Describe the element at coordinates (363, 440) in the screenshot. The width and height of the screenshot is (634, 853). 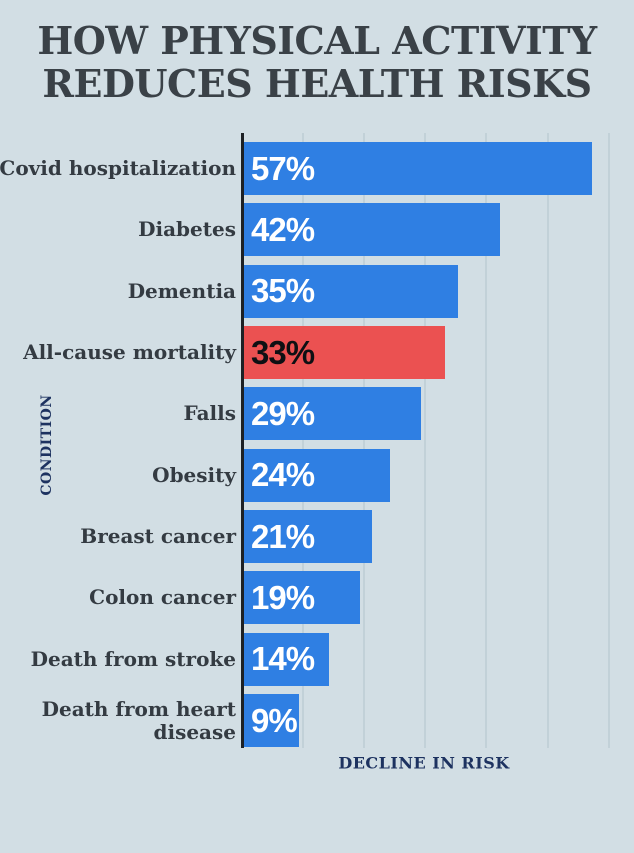
I see `gridline-20pct` at that location.